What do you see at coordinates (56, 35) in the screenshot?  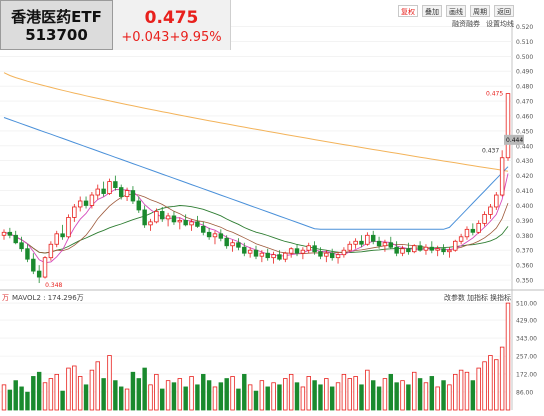 I see `security-code: 513700` at bounding box center [56, 35].